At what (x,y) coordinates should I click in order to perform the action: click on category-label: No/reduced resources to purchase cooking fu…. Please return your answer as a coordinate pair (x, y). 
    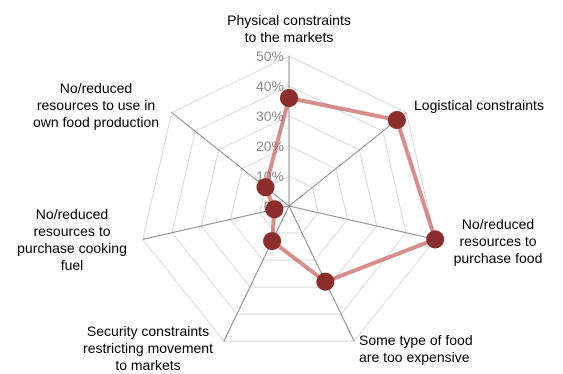
    Looking at the image, I should click on (72, 239).